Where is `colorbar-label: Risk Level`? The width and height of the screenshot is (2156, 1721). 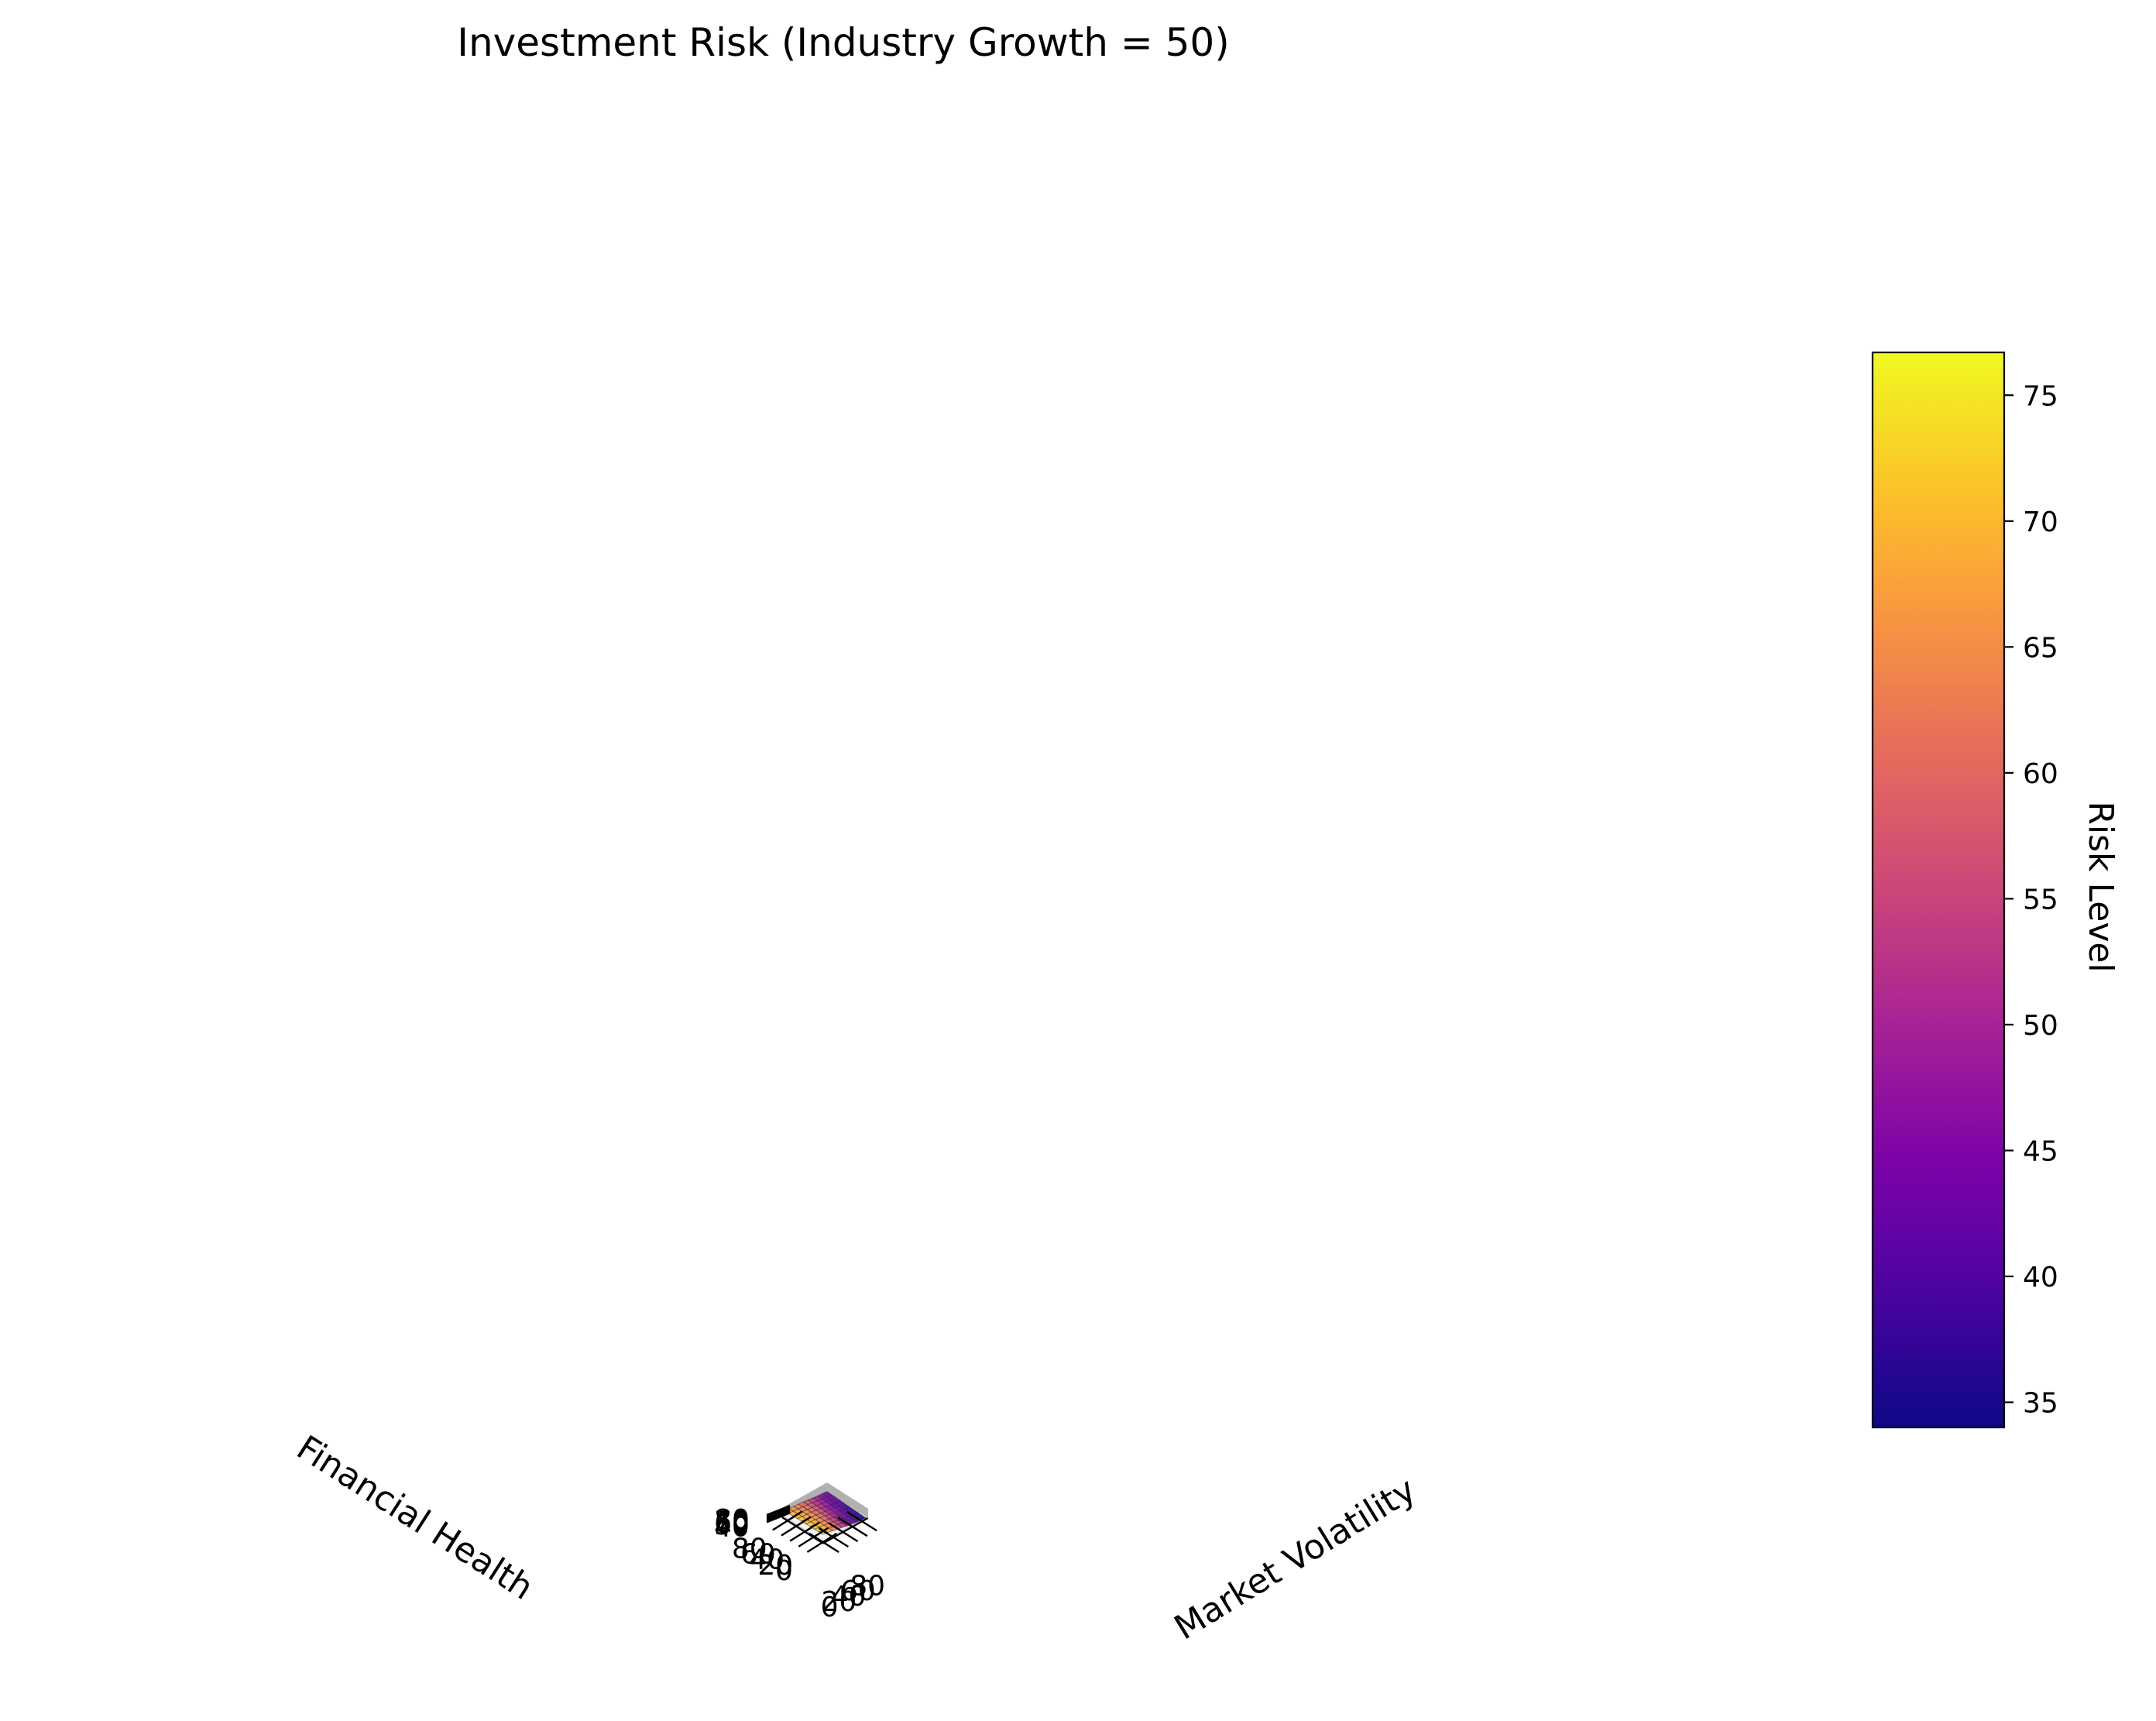
colorbar-label: Risk Level is located at coordinates (2100, 886).